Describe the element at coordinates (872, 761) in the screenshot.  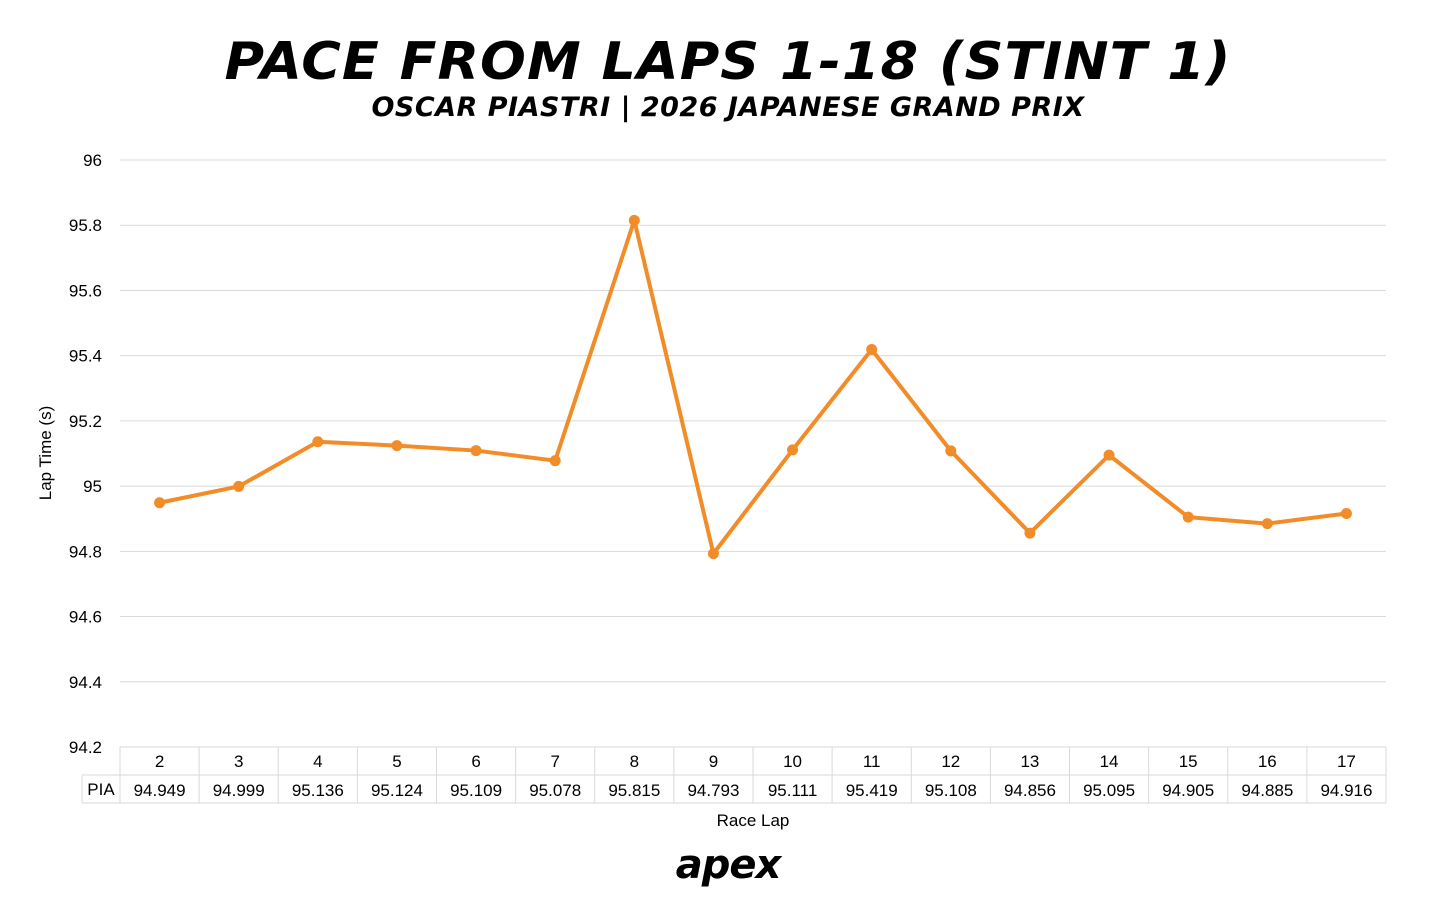
I see `x-tick-label: 11` at that location.